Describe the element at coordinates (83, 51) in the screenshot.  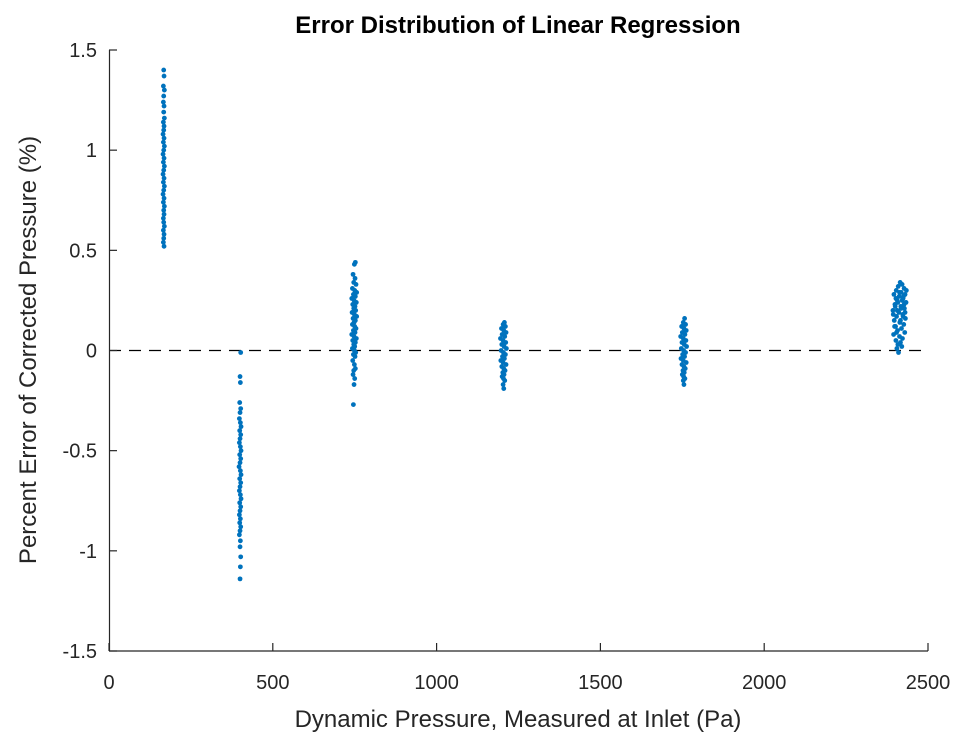
I see `y-tick-label: 1.5` at that location.